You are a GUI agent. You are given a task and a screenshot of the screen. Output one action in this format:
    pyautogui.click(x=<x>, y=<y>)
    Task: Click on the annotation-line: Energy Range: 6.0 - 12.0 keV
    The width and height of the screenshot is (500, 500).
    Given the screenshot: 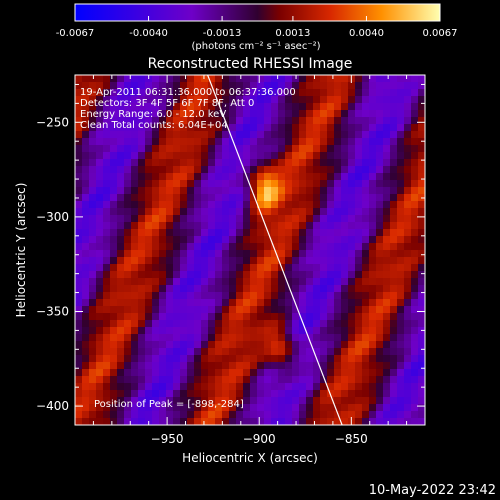 What is the action you would take?
    pyautogui.click(x=153, y=114)
    